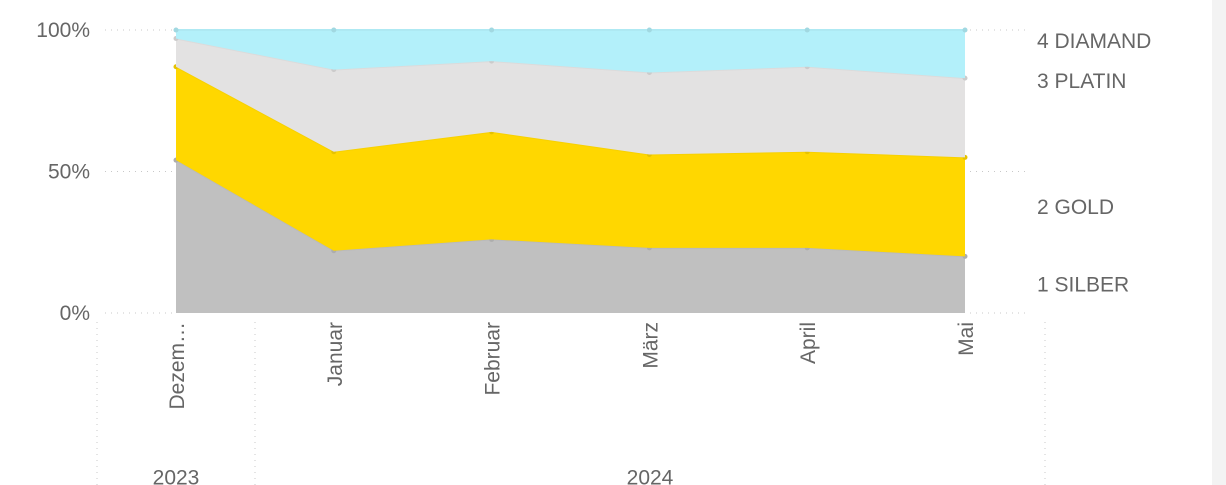  Describe the element at coordinates (1083, 285) in the screenshot. I see `legend-label: 1 SILBER` at that location.